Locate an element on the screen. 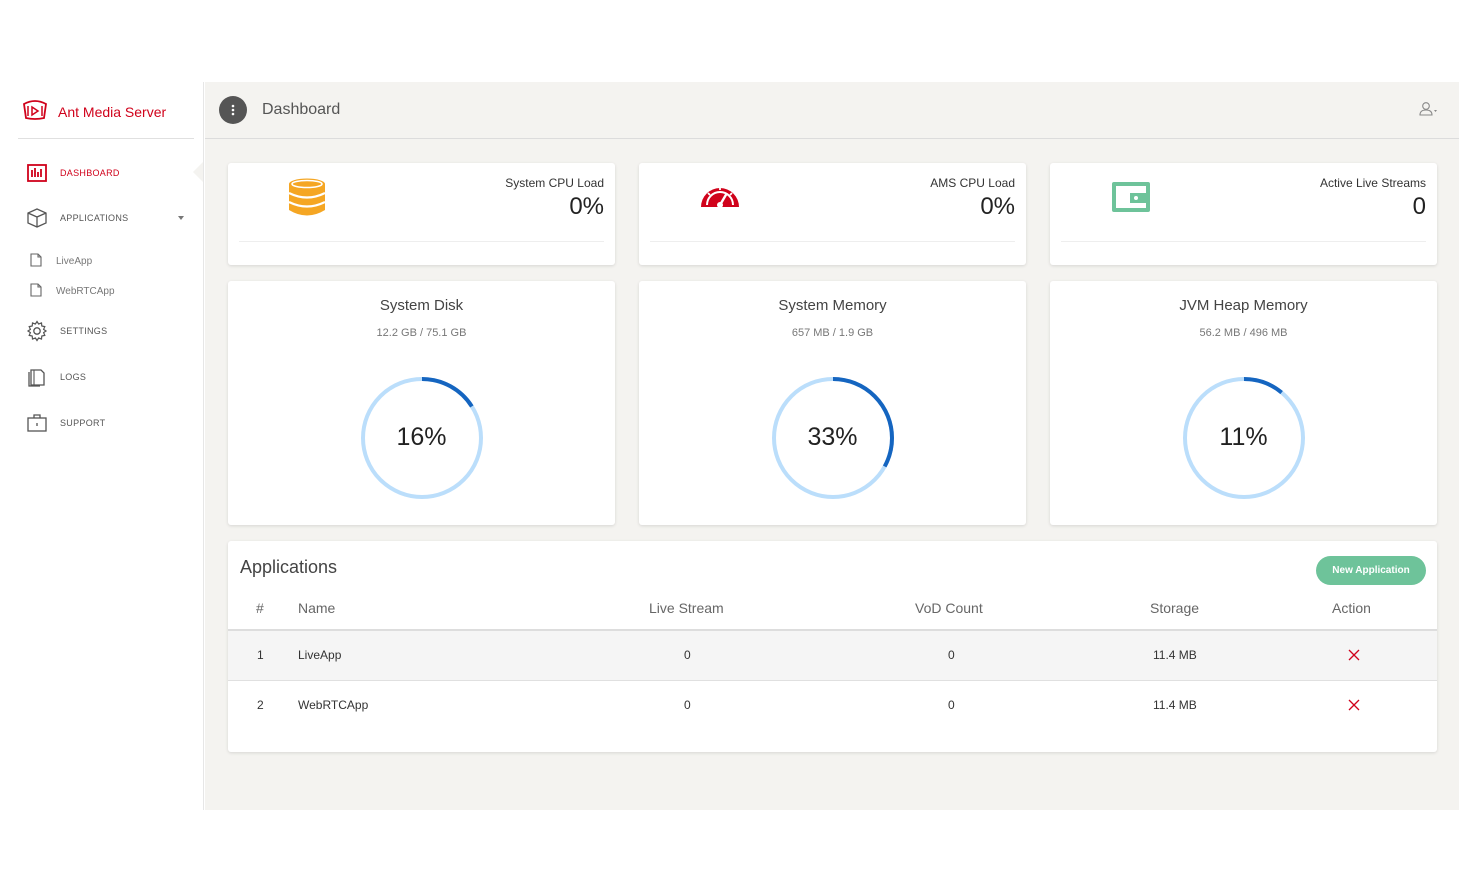 This screenshot has width=1468, height=892. user-menu is located at coordinates (1429, 111).